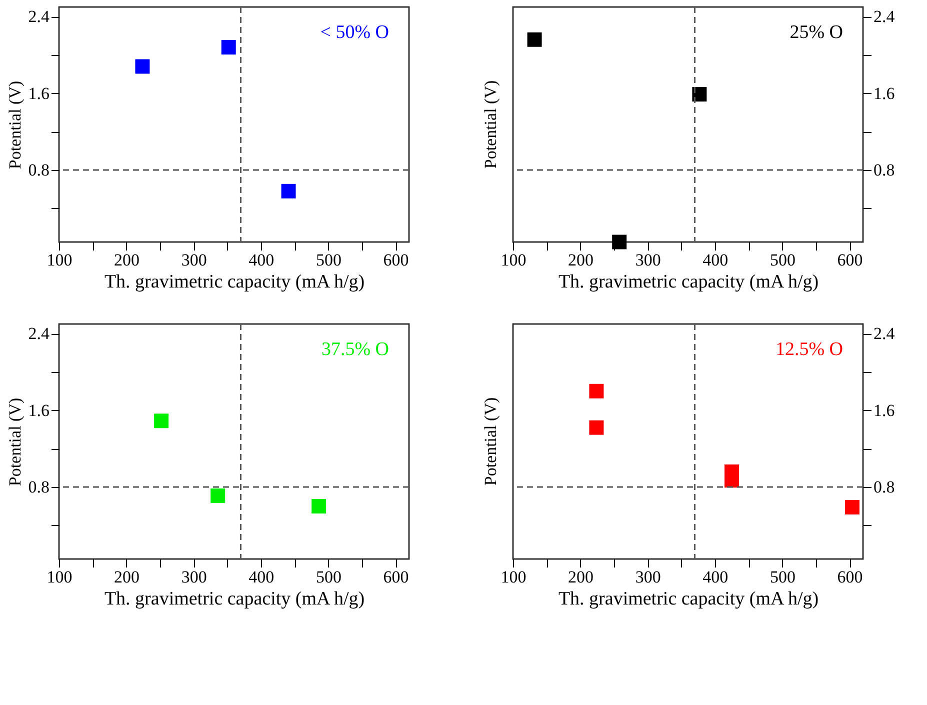 Image resolution: width=927 pixels, height=705 pixels. Describe the element at coordinates (354, 32) in the screenshot. I see `text: < 50% O` at that location.